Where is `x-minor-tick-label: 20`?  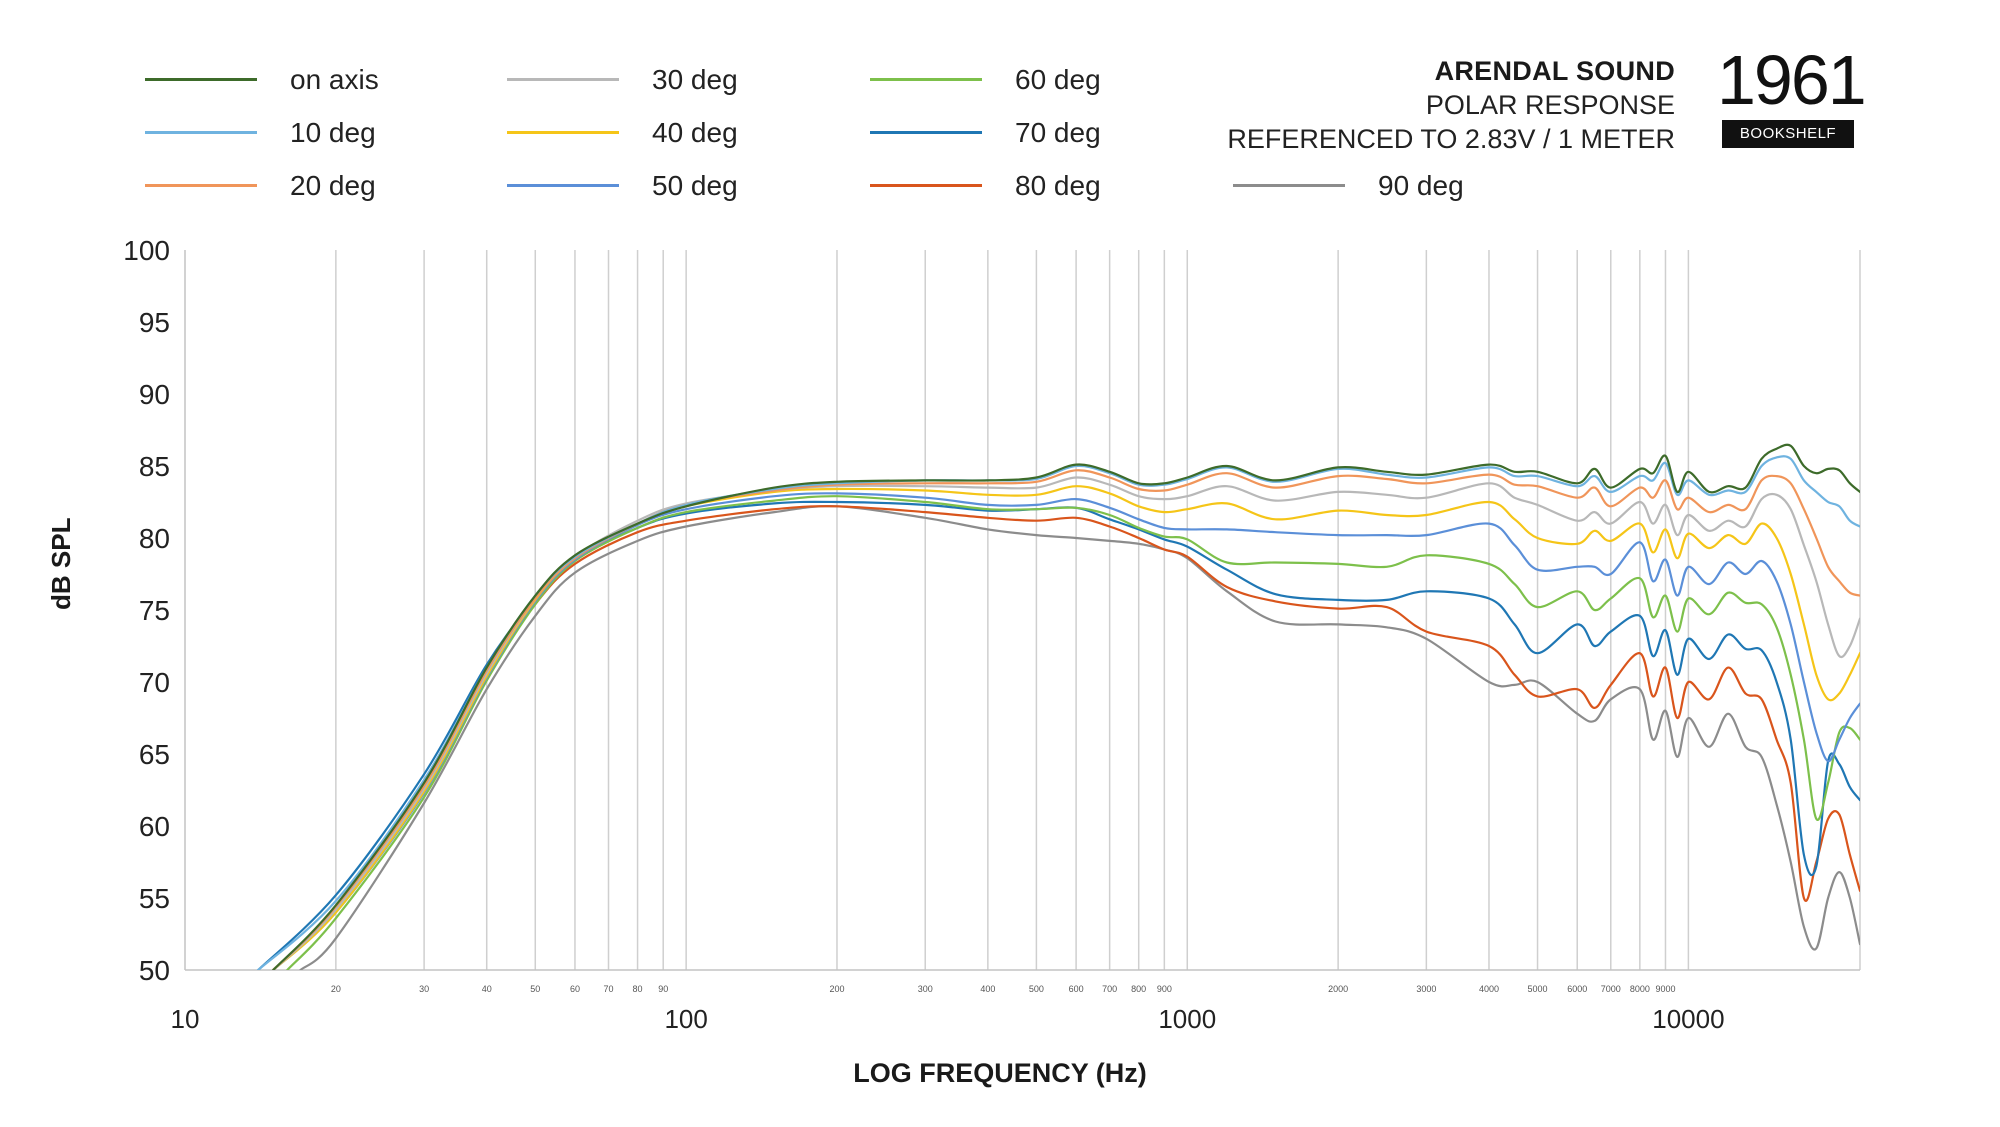
x-minor-tick-label: 20 is located at coordinates (336, 989).